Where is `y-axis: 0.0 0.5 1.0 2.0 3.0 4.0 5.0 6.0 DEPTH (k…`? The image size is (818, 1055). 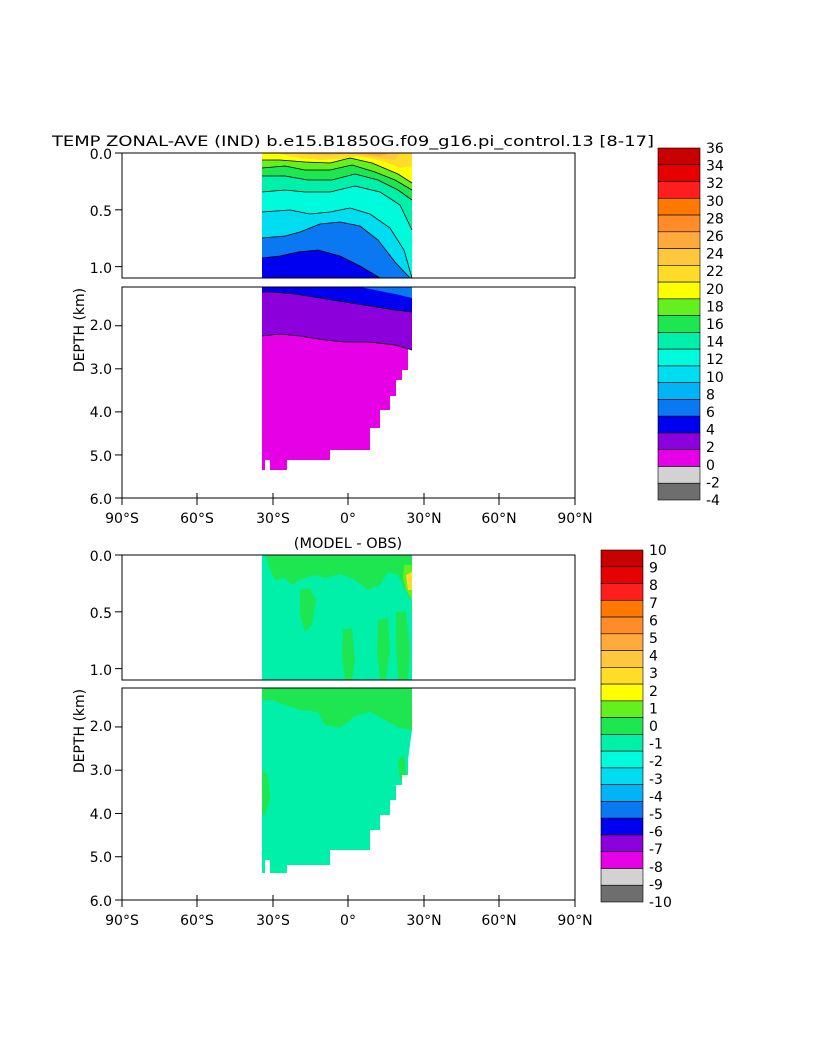 y-axis: 0.0 0.5 1.0 2.0 3.0 4.0 5.0 6.0 DEPTH (k… is located at coordinates (92, 327).